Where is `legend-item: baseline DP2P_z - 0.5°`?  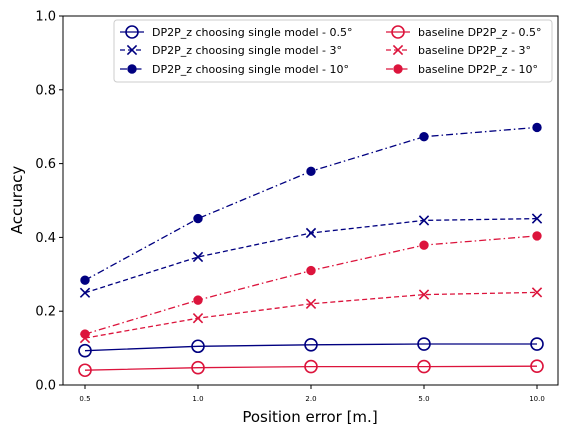 legend-item: baseline DP2P_z - 0.5° is located at coordinates (464, 32).